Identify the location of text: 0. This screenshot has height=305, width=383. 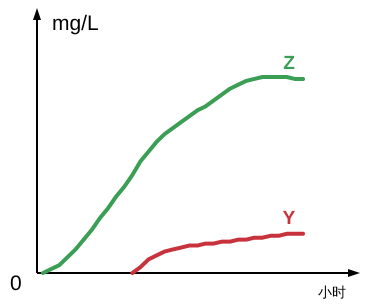
(16, 283).